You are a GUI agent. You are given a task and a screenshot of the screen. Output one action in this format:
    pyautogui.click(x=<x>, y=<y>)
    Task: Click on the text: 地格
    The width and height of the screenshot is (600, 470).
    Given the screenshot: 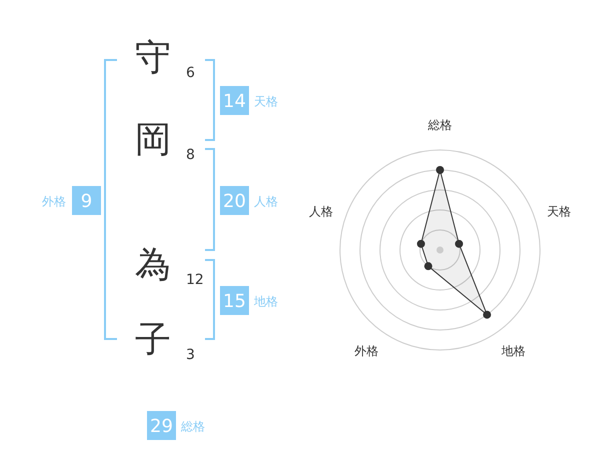 What is the action you would take?
    pyautogui.click(x=265, y=301)
    